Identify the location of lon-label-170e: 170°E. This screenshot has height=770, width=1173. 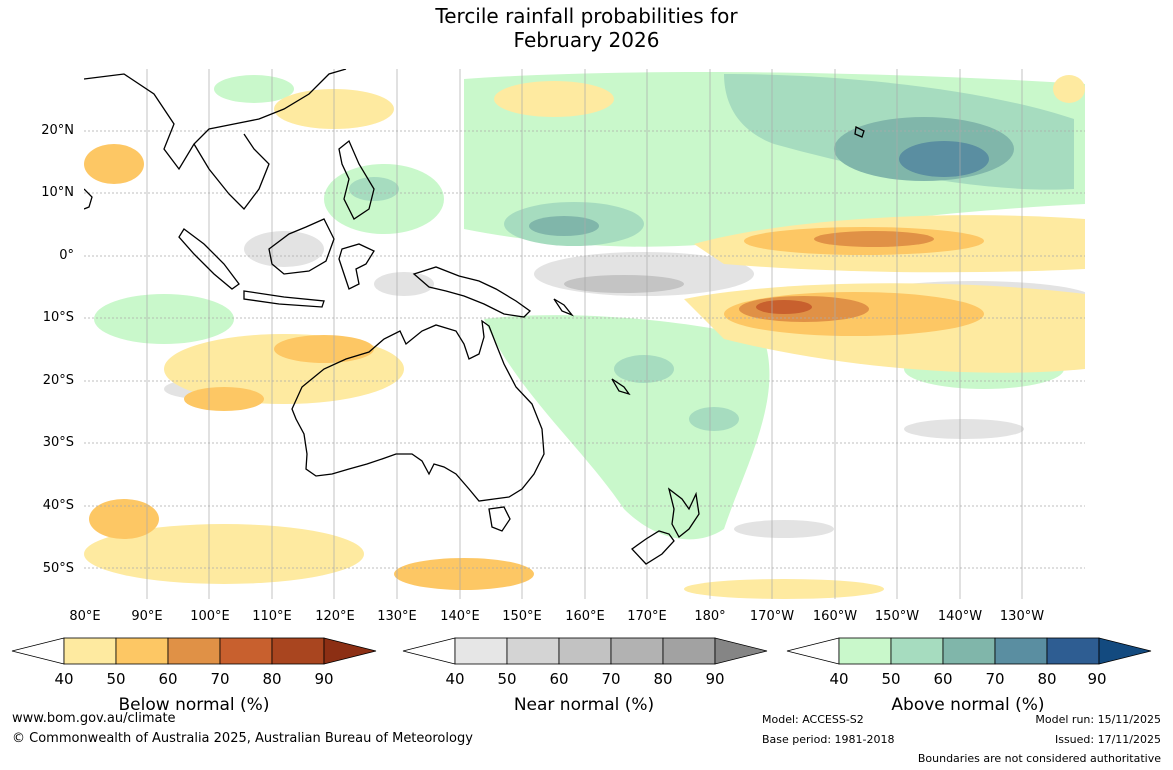
(647, 616).